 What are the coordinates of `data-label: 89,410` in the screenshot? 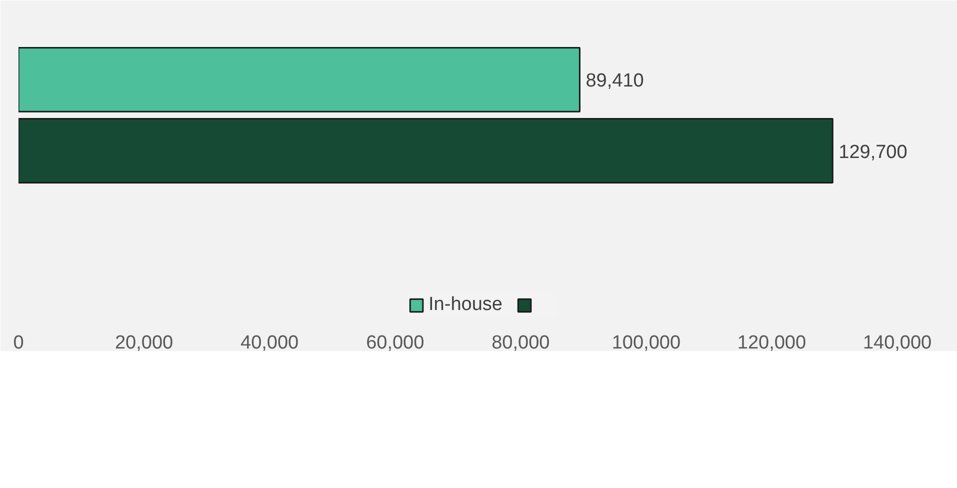 It's located at (615, 81).